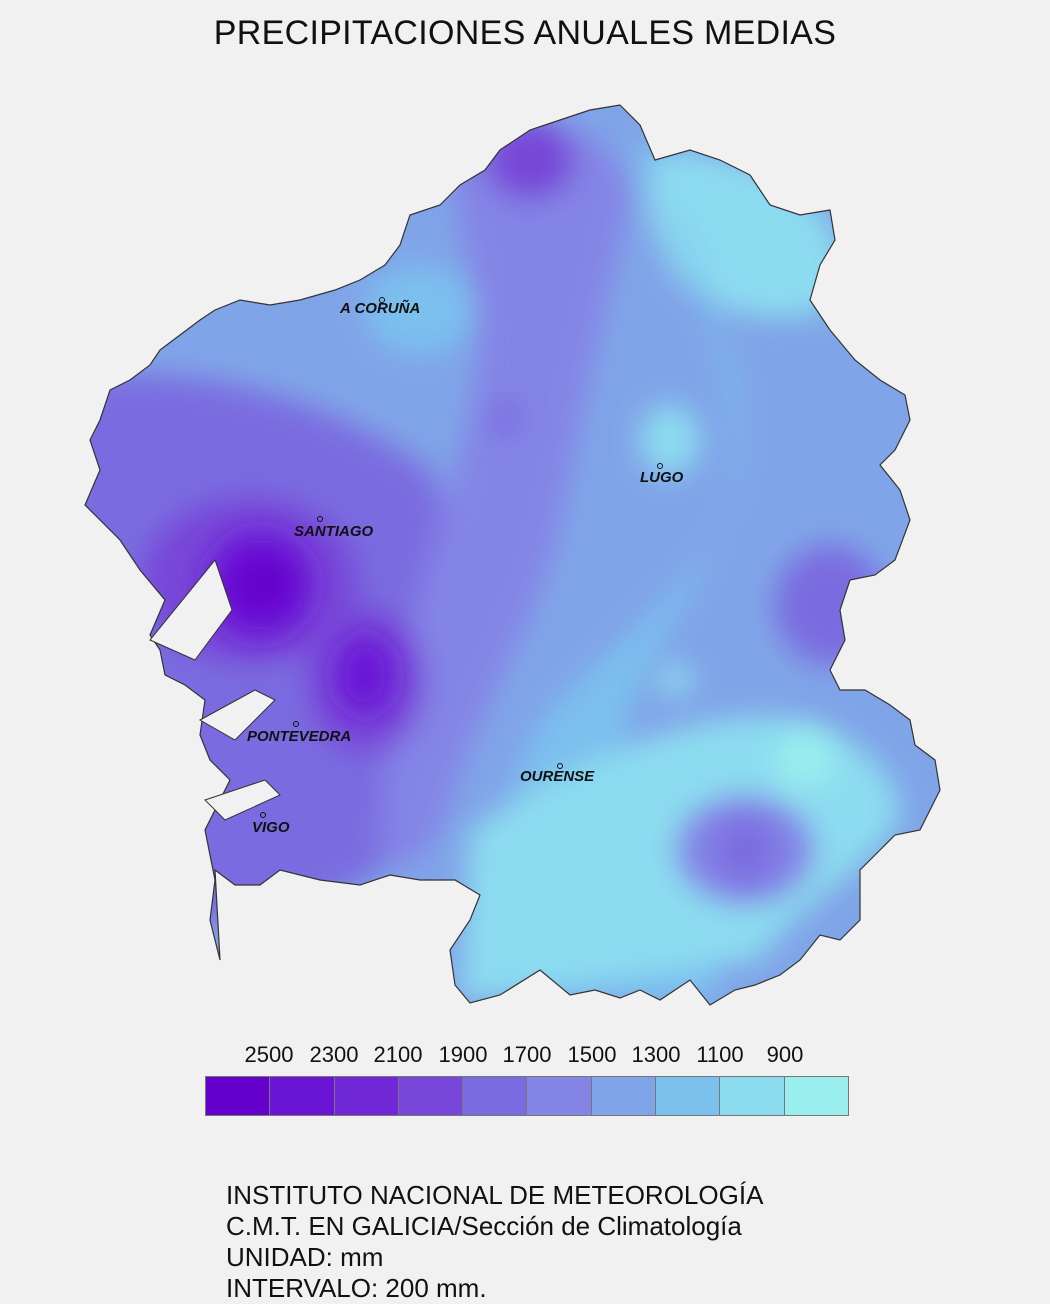 The width and height of the screenshot is (1050, 1304). I want to click on city-label-pontevedra: PONTEVEDRA, so click(299, 736).